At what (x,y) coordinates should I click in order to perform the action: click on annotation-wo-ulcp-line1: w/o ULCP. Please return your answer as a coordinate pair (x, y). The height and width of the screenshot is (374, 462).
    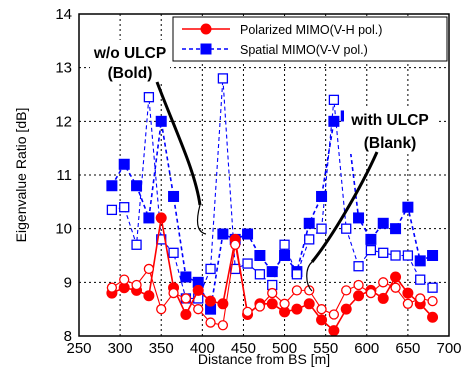
    Looking at the image, I should click on (129, 53).